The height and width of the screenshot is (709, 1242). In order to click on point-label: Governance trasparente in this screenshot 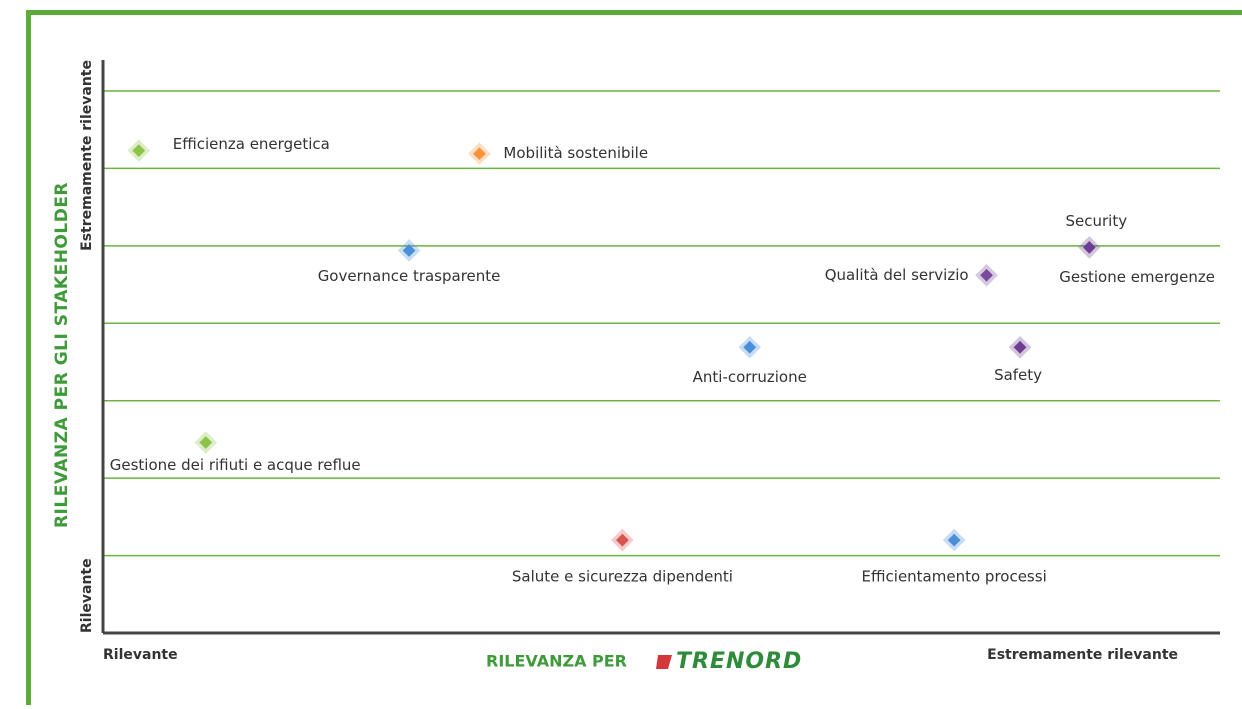, I will do `click(409, 276)`.